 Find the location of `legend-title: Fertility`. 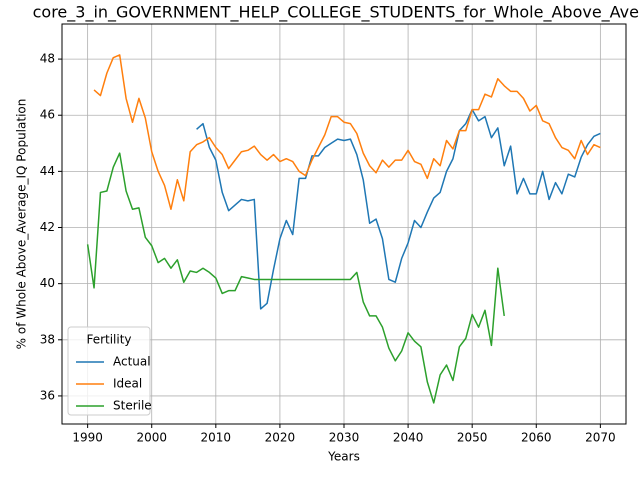

legend-title: Fertility is located at coordinates (108, 340).